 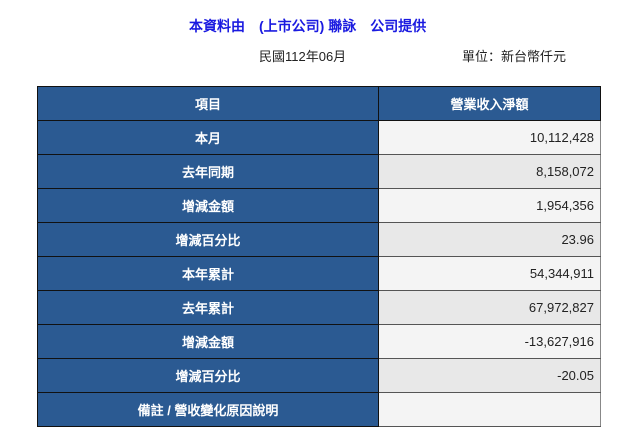 What do you see at coordinates (489, 205) in the screenshot?
I see `row-value: 1,954,356` at bounding box center [489, 205].